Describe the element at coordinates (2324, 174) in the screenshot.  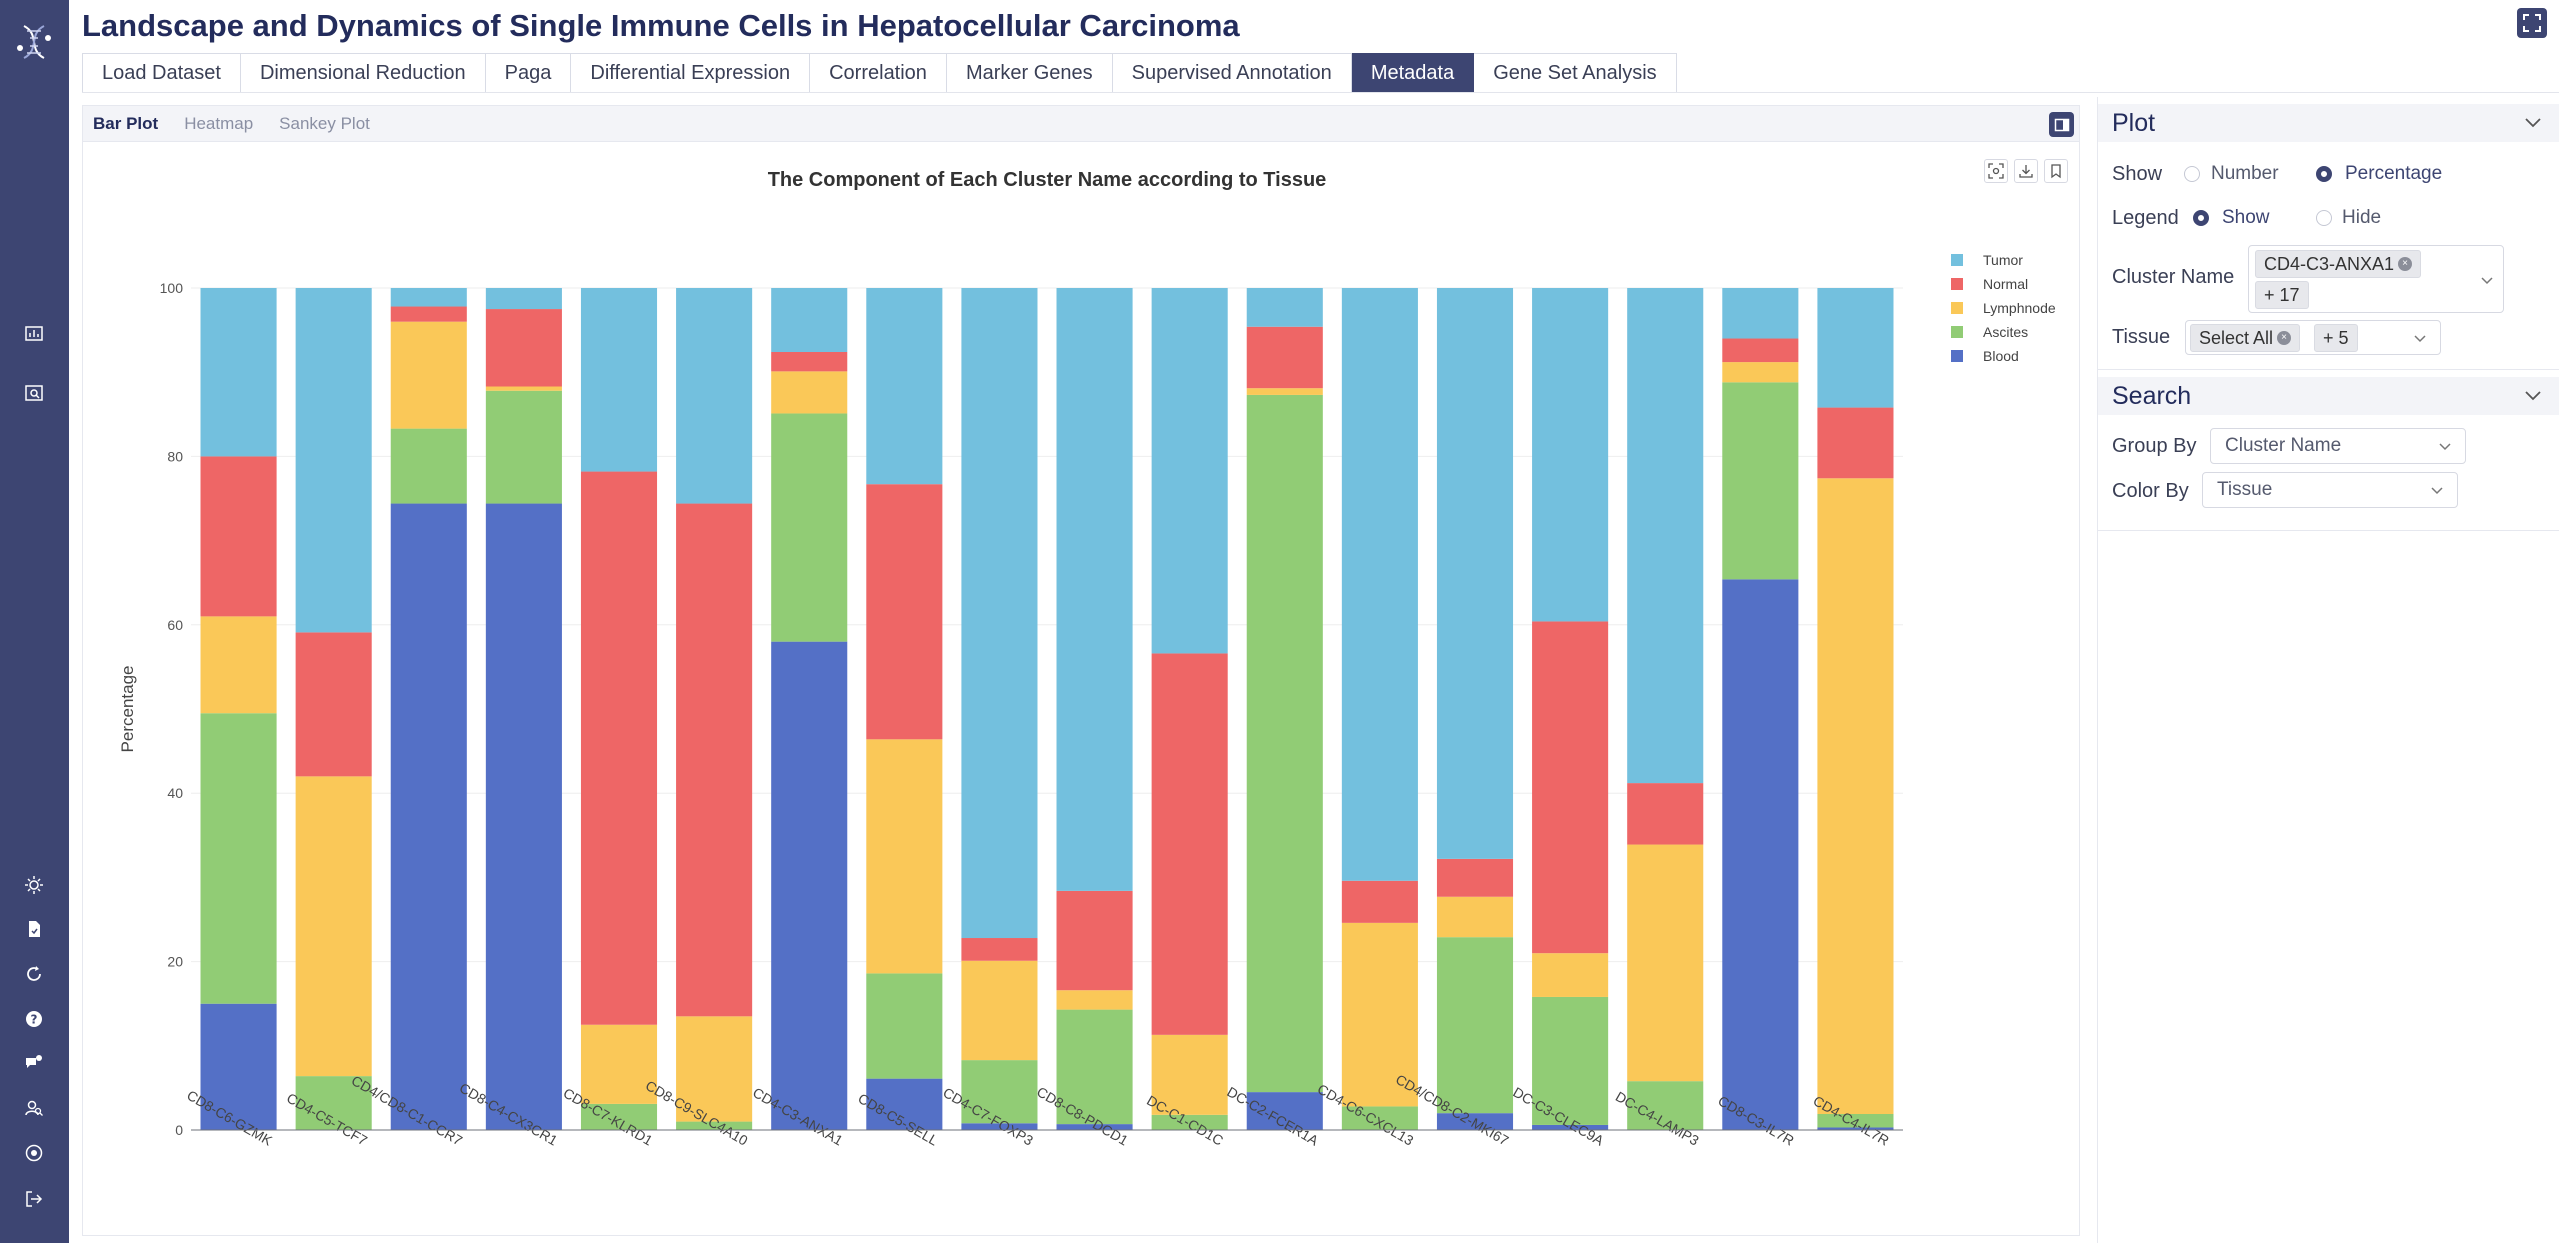
I see `radio-percentage` at that location.